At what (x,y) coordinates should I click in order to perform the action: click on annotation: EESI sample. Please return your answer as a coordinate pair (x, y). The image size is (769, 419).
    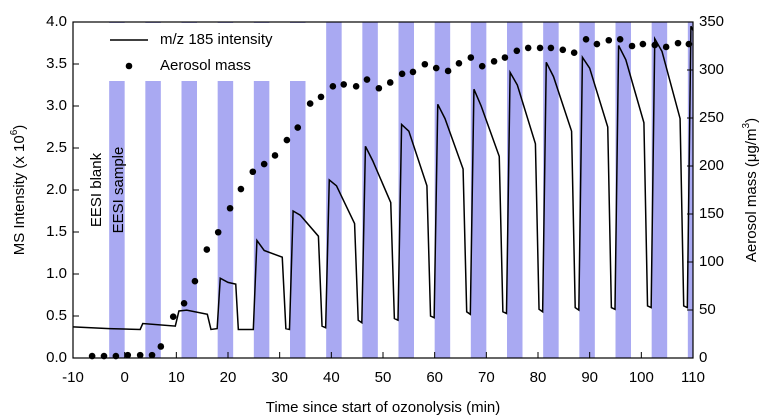
    Looking at the image, I should click on (118, 190).